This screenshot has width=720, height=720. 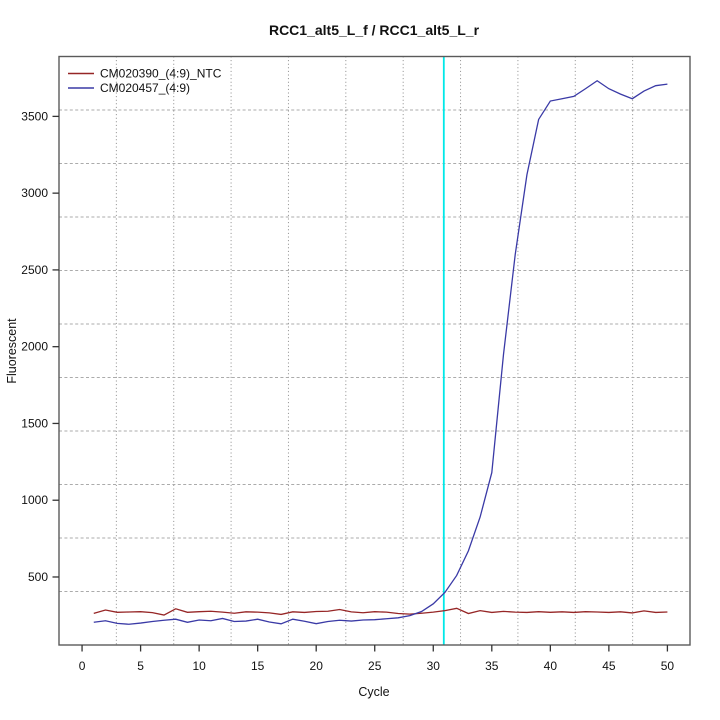 What do you see at coordinates (82, 666) in the screenshot?
I see `x-tick-label: 0` at bounding box center [82, 666].